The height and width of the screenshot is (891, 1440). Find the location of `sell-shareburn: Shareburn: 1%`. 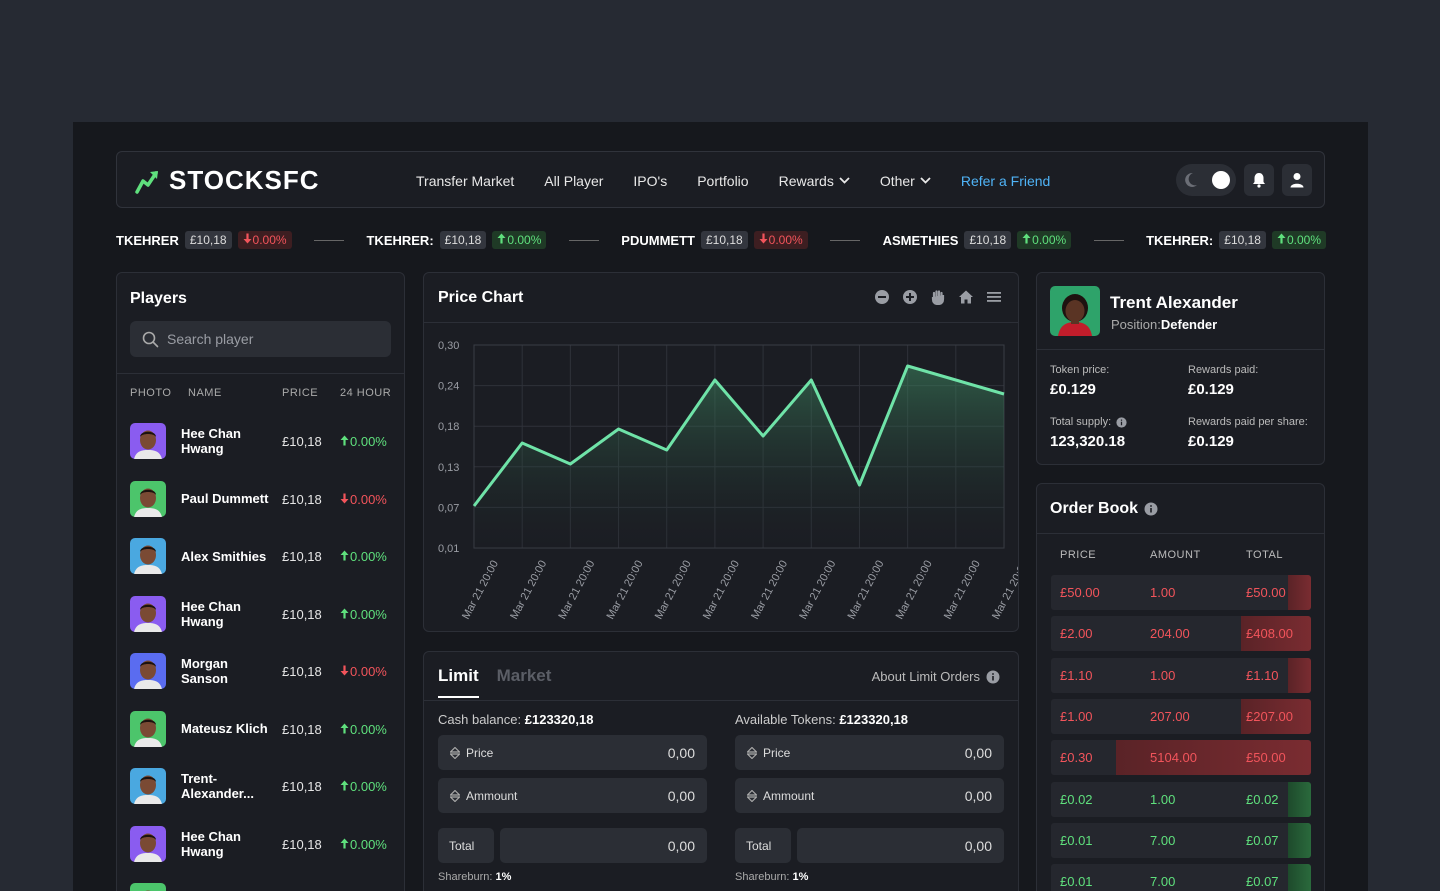

sell-shareburn: Shareburn: 1% is located at coordinates (869, 877).